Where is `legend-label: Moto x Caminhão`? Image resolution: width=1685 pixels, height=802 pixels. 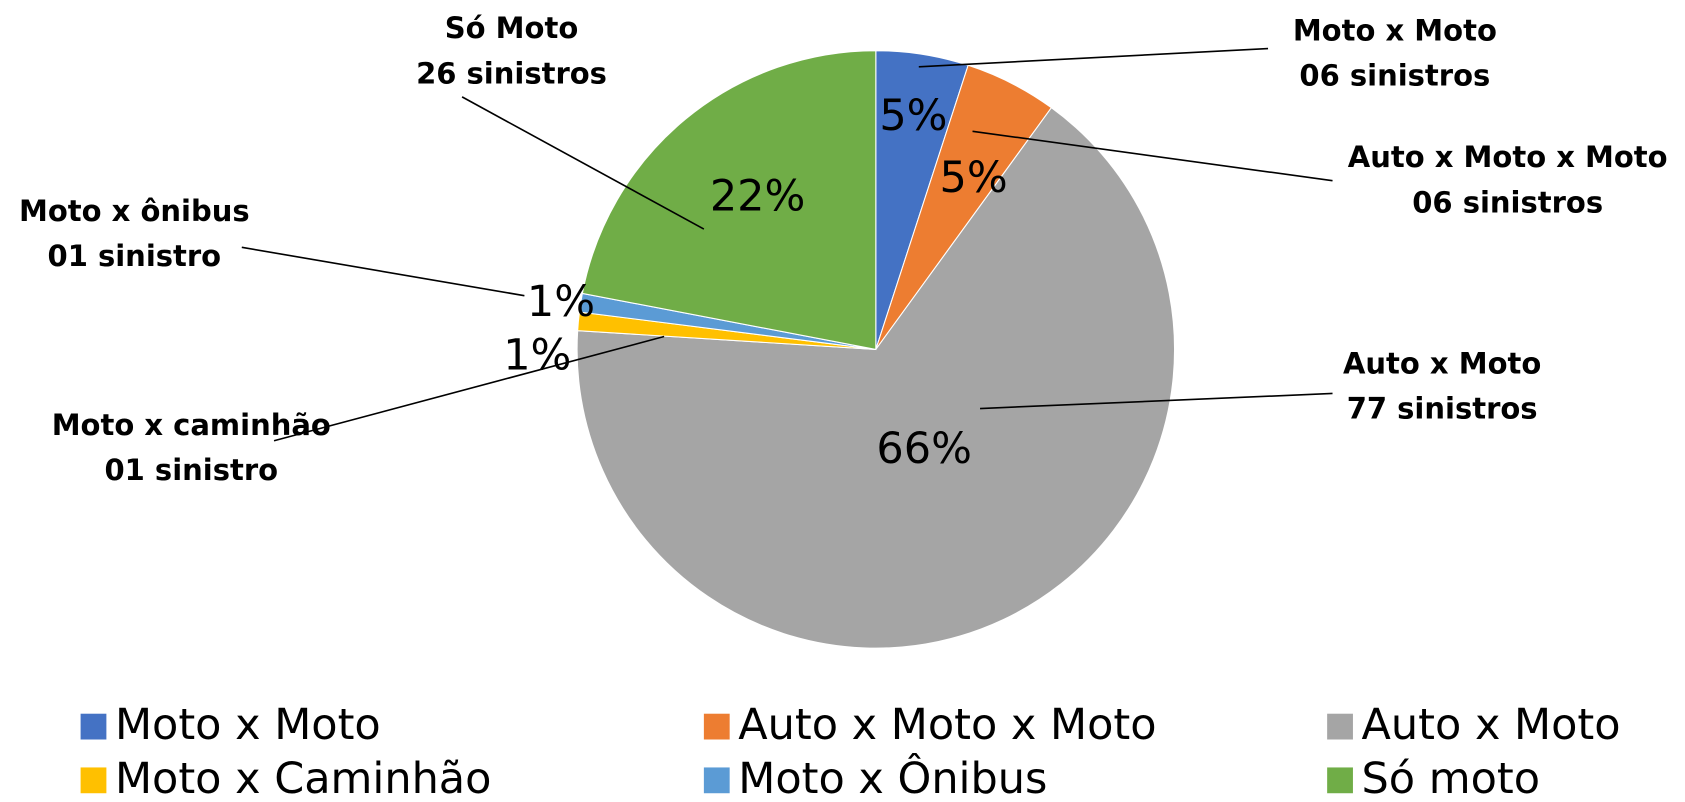 legend-label: Moto x Caminhão is located at coordinates (303, 778).